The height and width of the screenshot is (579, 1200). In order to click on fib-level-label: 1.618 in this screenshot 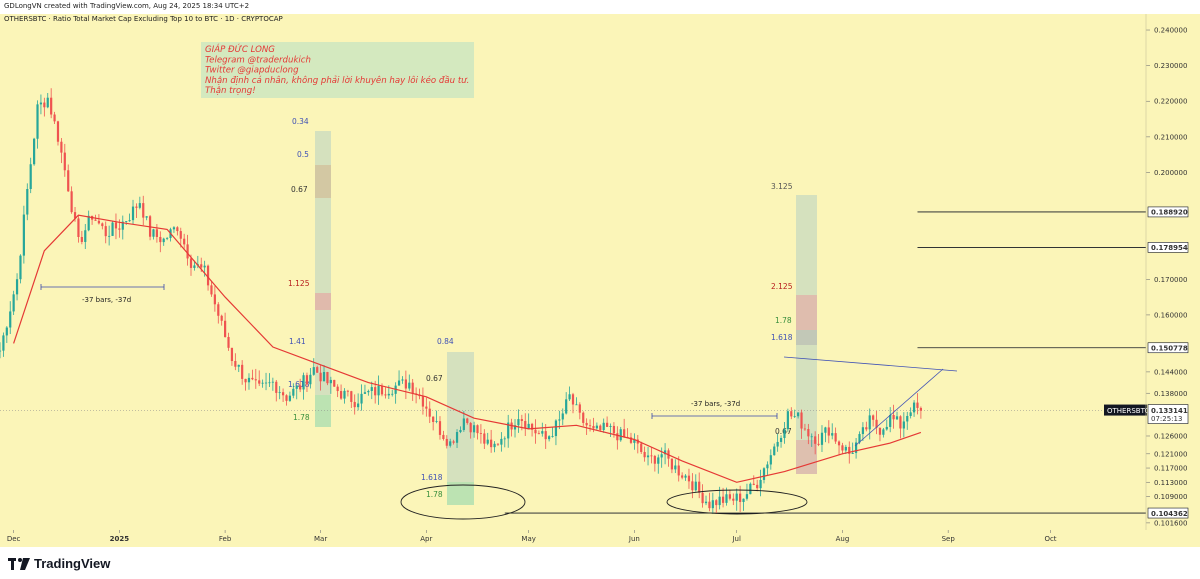, I will do `click(432, 477)`.